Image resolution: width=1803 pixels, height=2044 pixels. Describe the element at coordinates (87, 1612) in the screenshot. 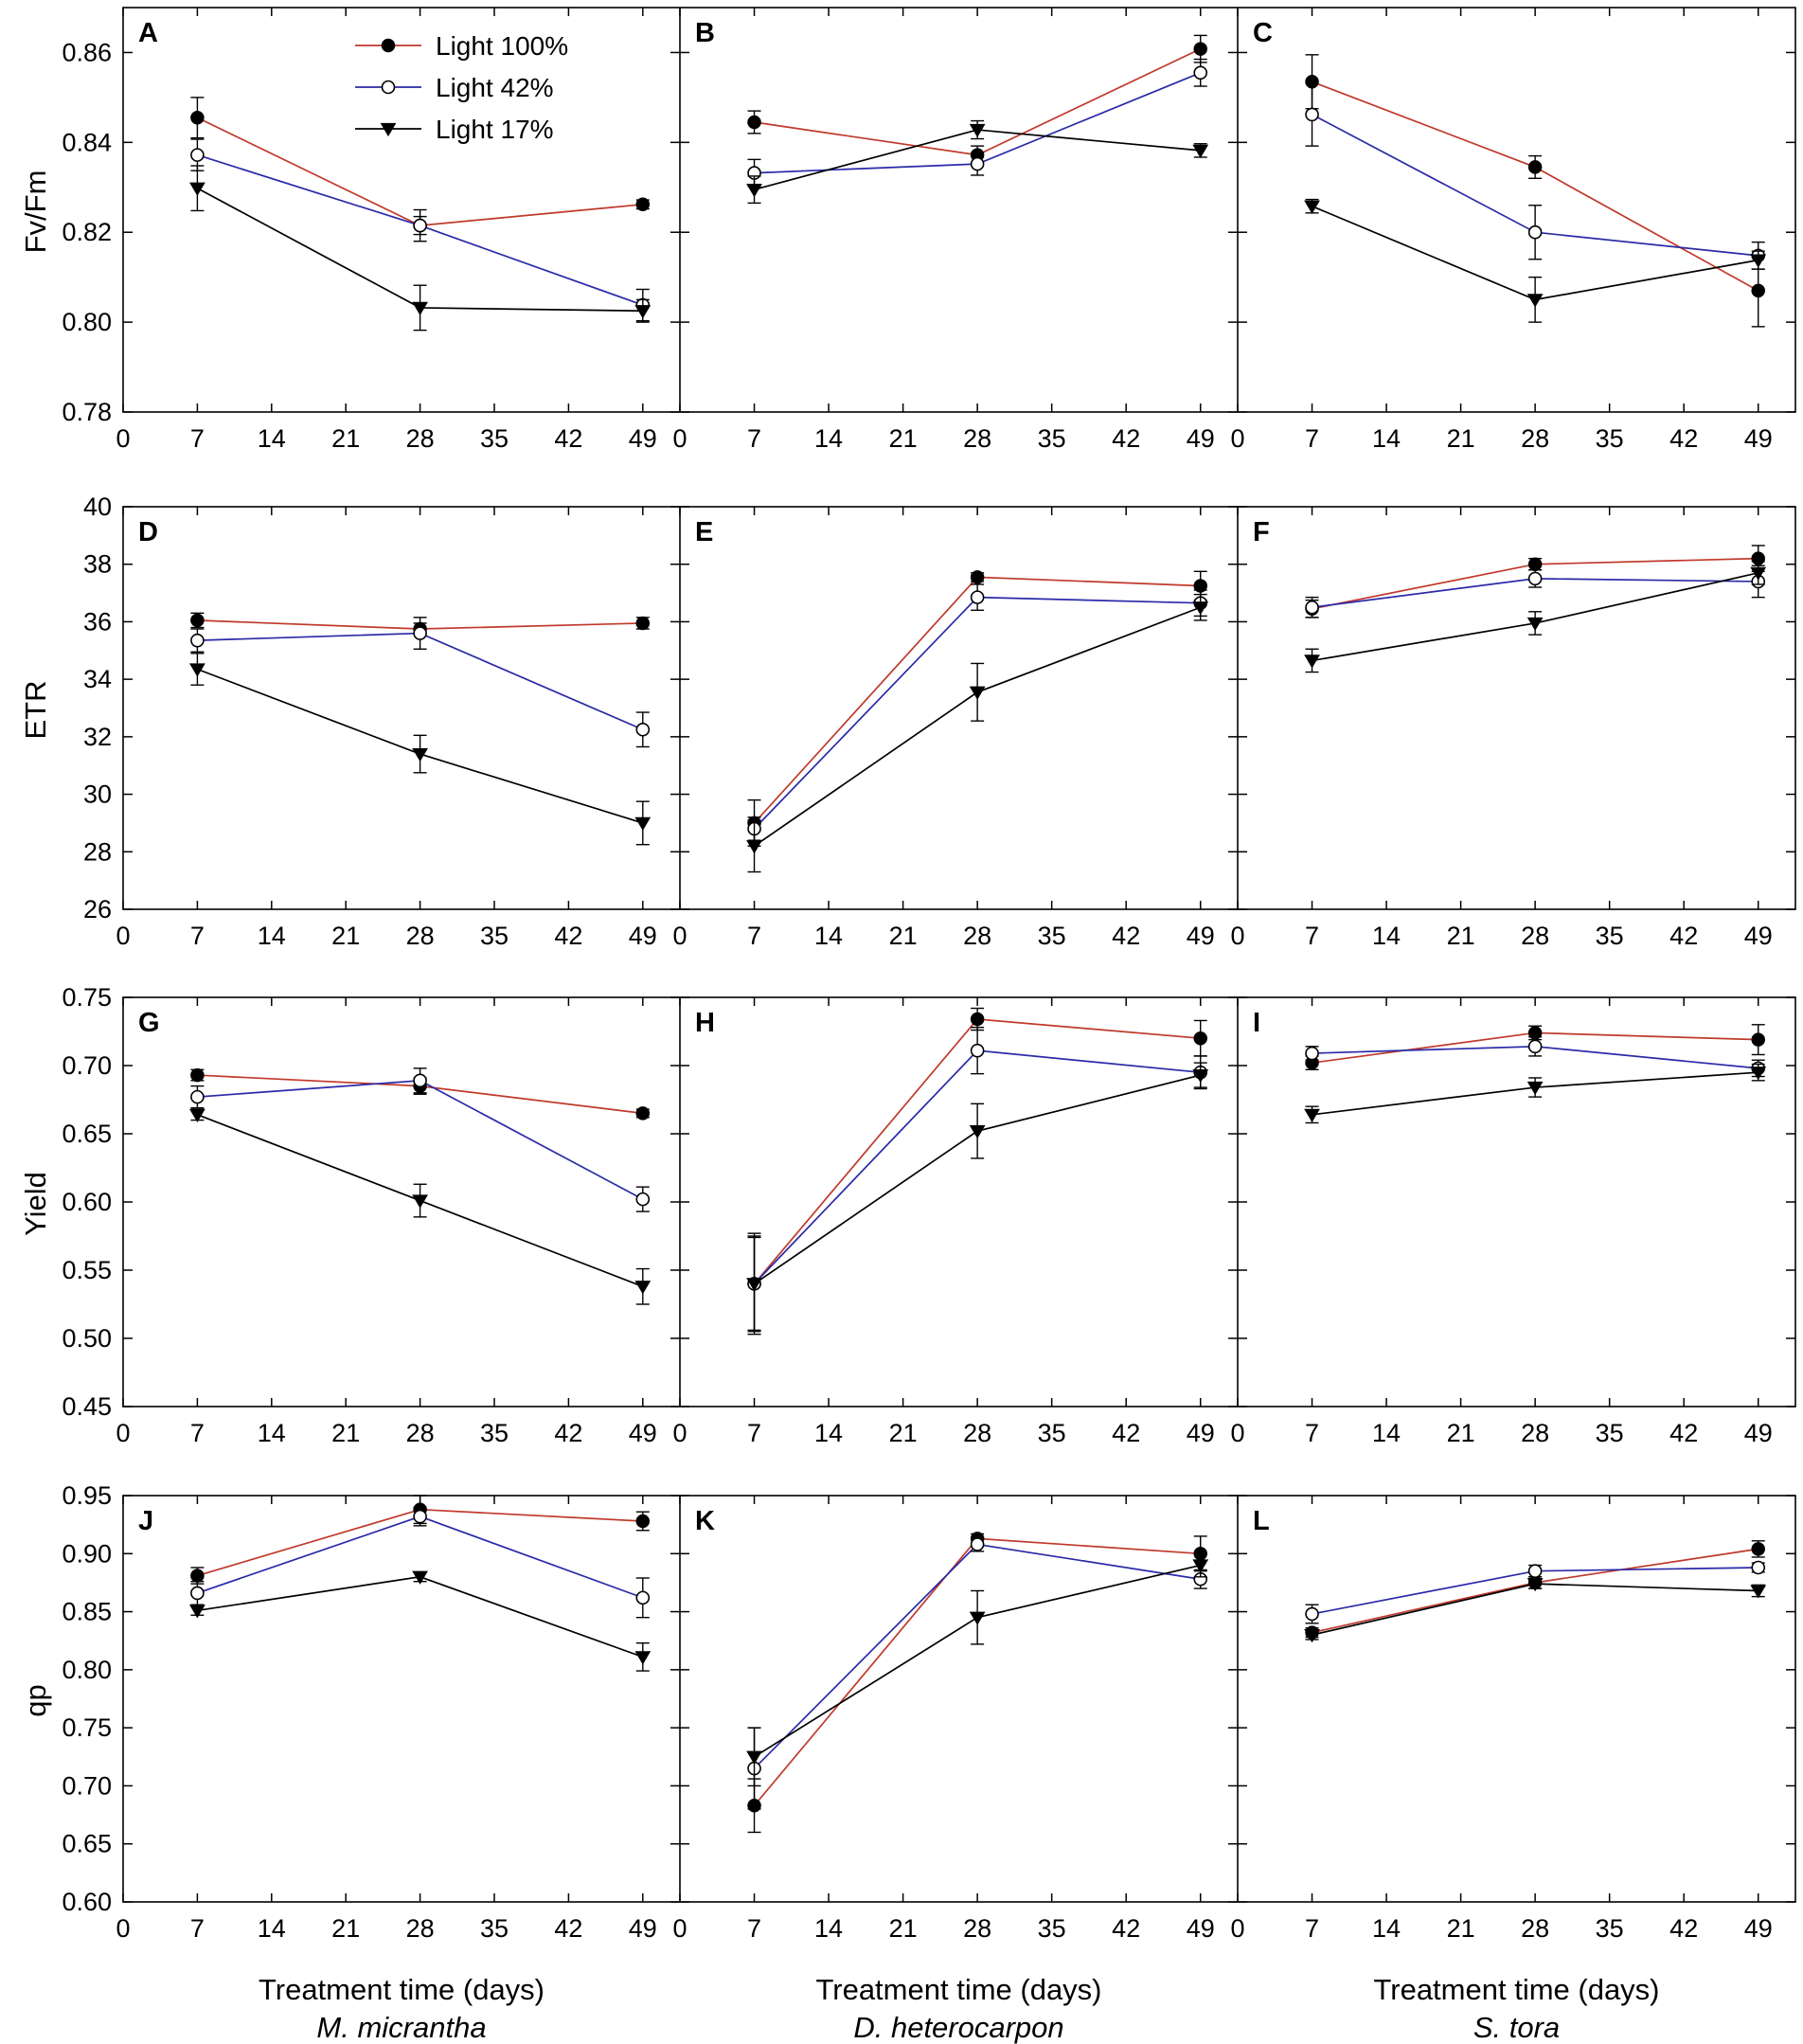

I see `y-tick-label: 0.85` at that location.